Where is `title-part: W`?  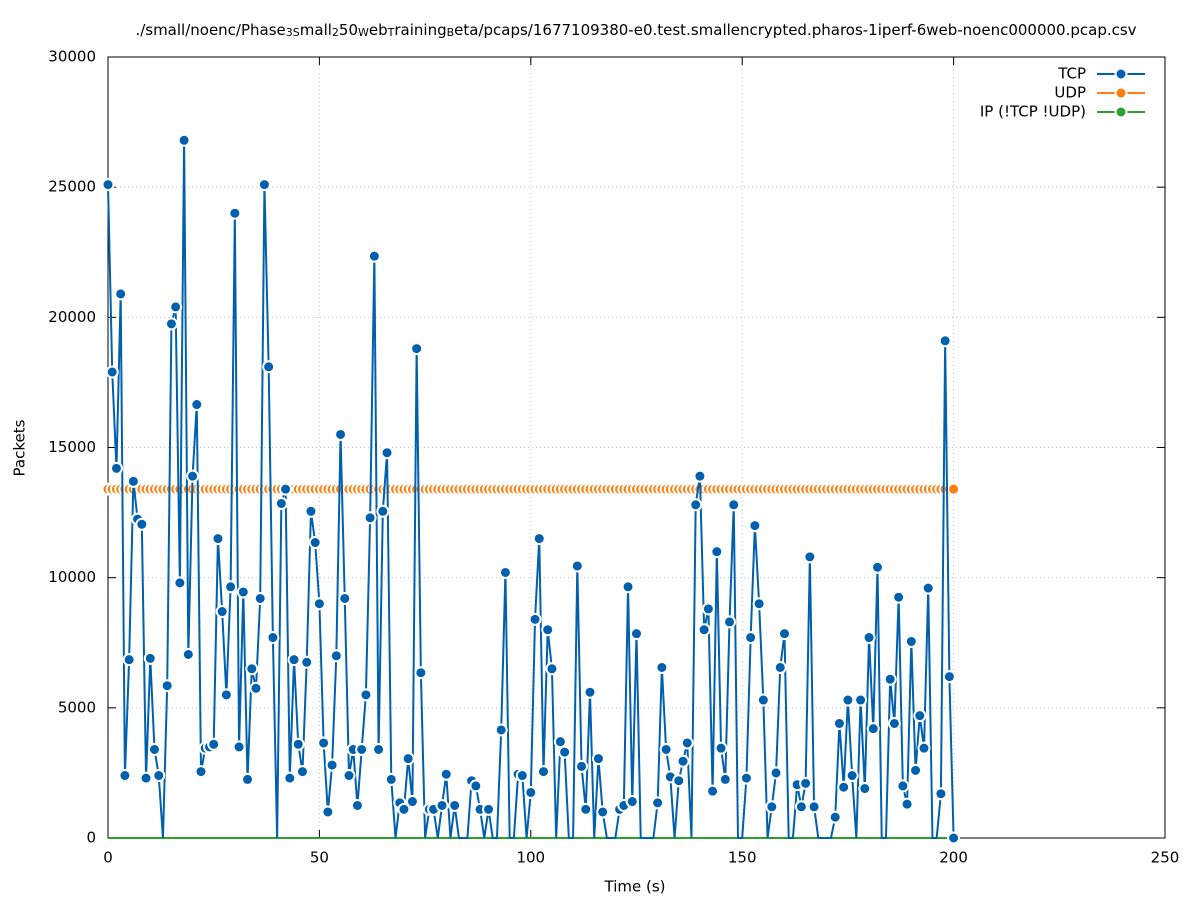
title-part: W is located at coordinates (363, 32).